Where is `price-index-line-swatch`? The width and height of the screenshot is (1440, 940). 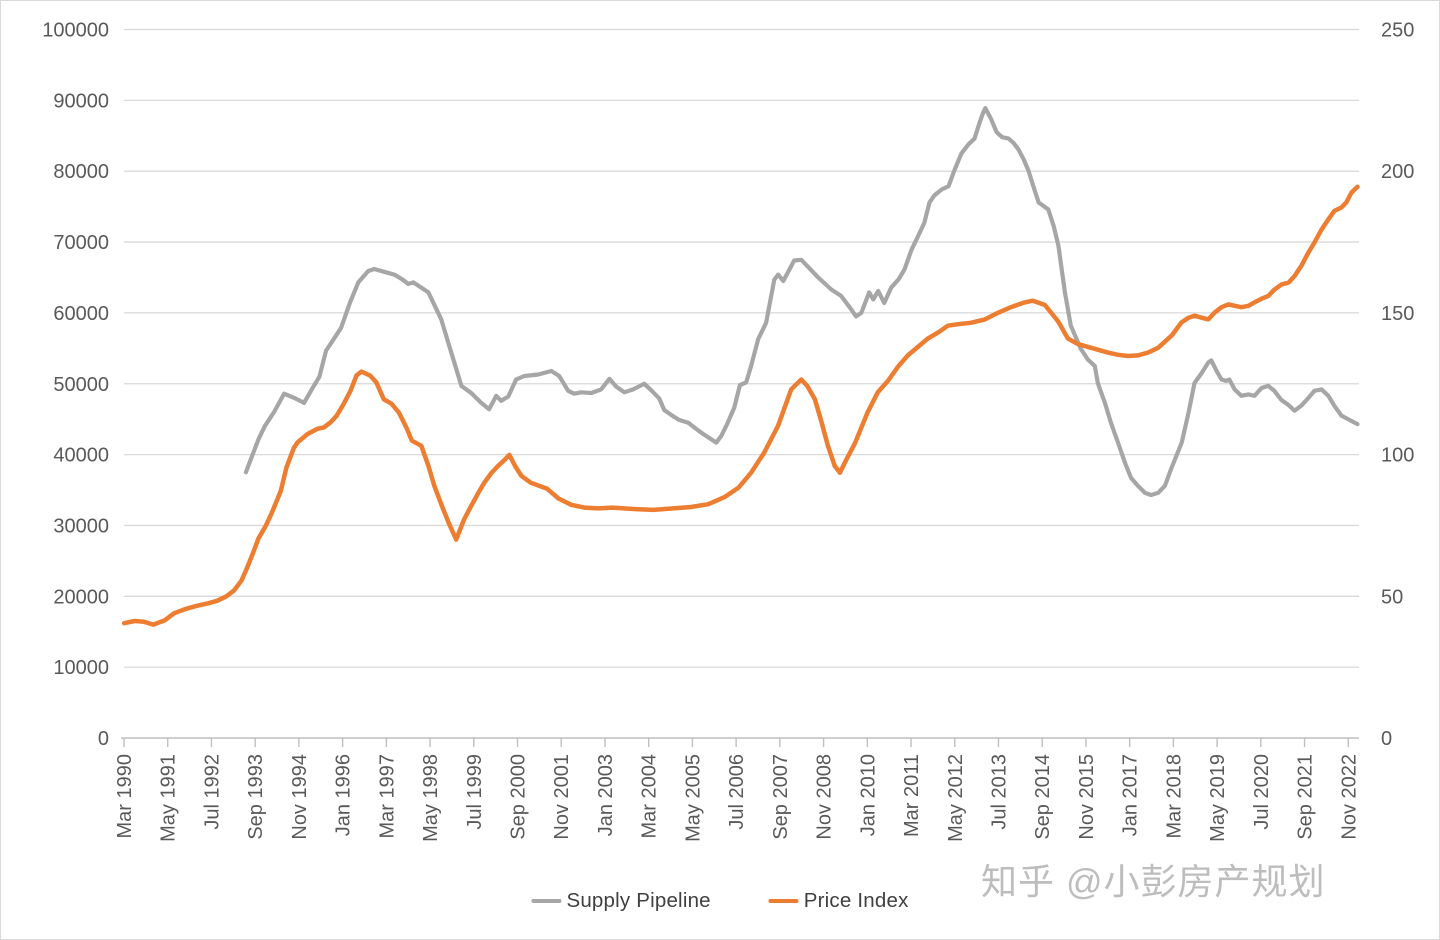
price-index-line-swatch is located at coordinates (783, 901).